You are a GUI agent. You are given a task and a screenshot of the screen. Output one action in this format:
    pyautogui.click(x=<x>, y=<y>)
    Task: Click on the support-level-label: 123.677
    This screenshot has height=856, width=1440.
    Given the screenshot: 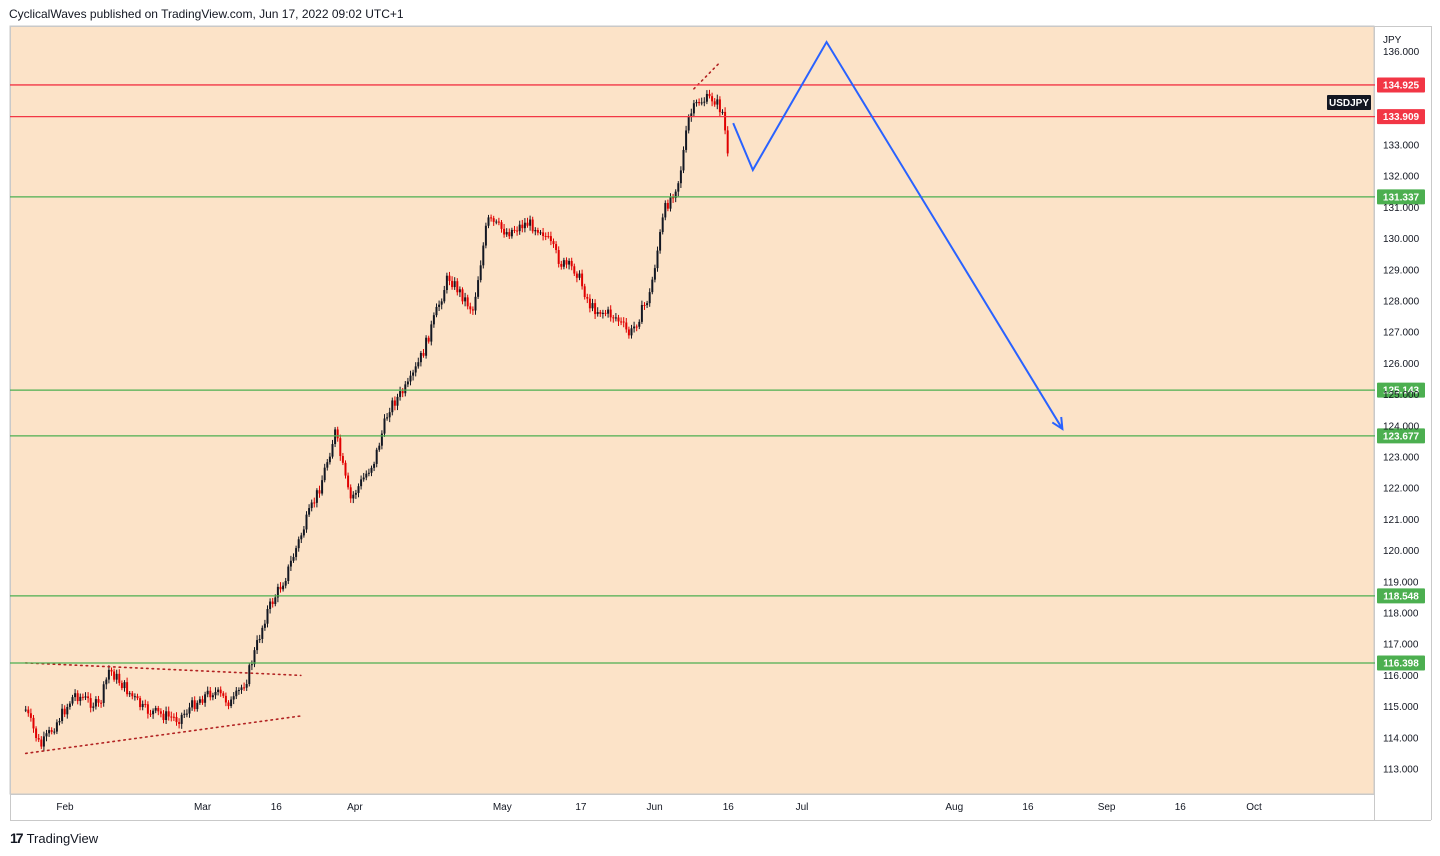 What is the action you would take?
    pyautogui.click(x=1401, y=436)
    